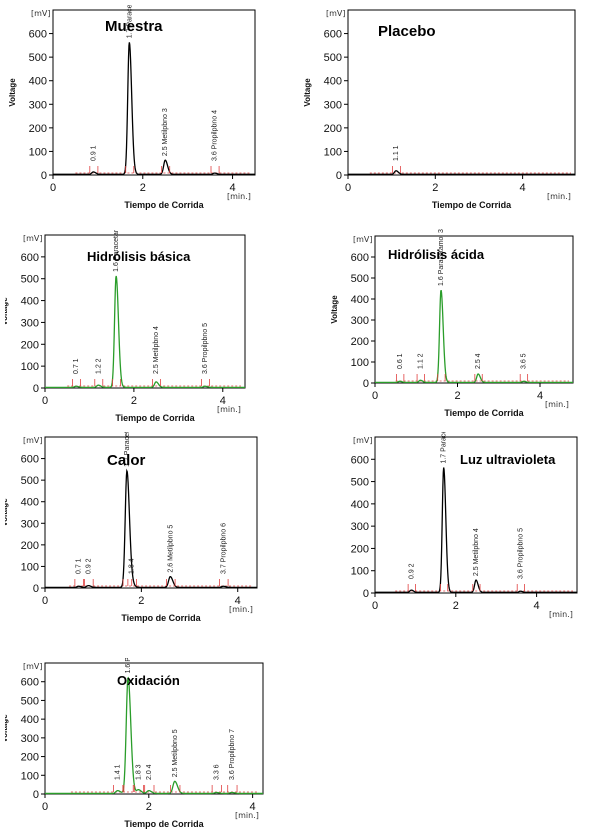 The width and height of the screenshot is (591, 838). What do you see at coordinates (232, 754) in the screenshot?
I see `peak-label: 3.6 Propilpbno 7` at bounding box center [232, 754].